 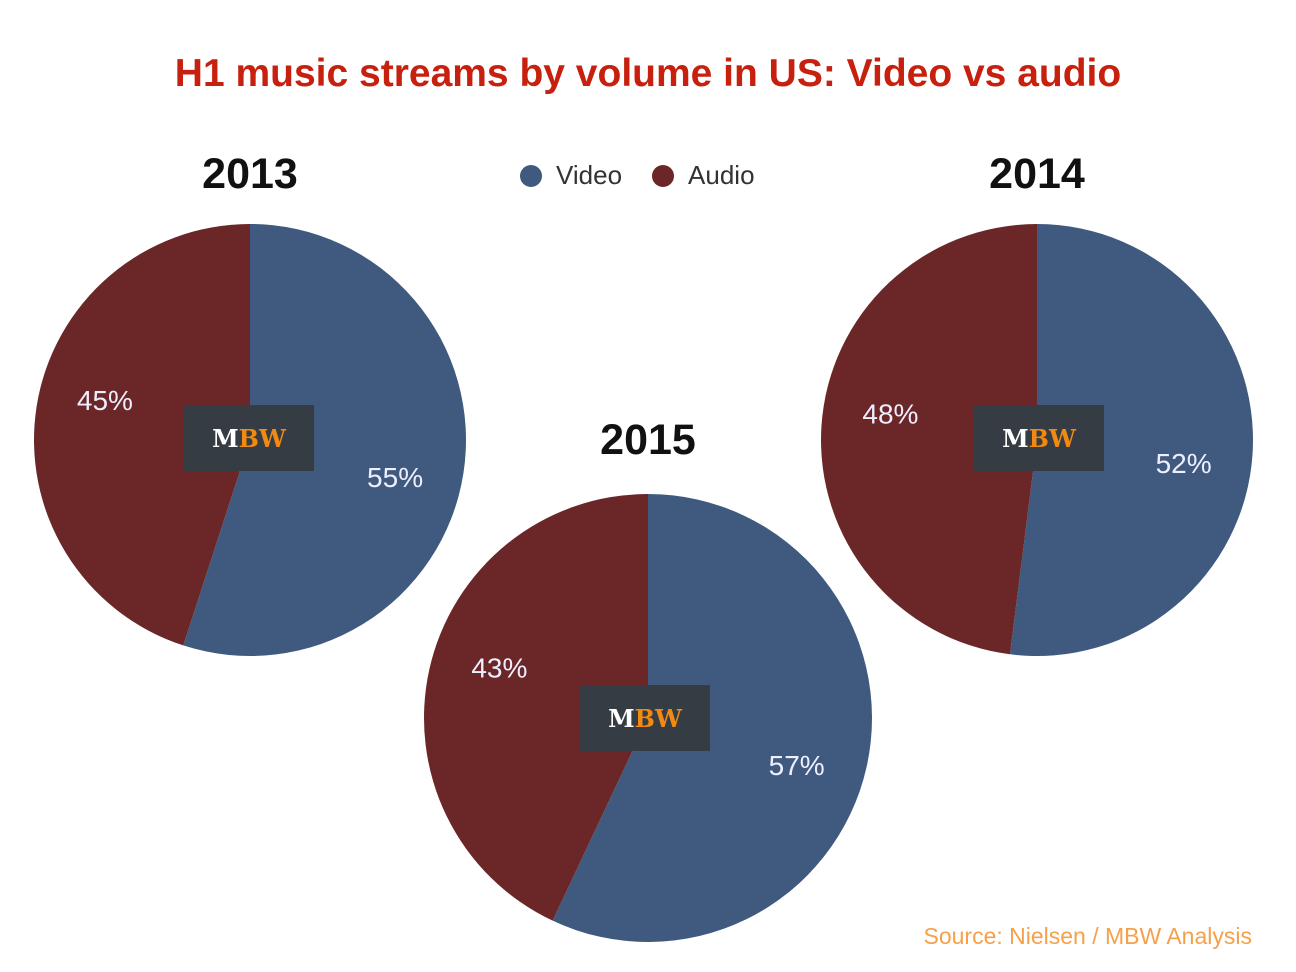 What do you see at coordinates (589, 175) in the screenshot?
I see `legend-video-label: Video` at bounding box center [589, 175].